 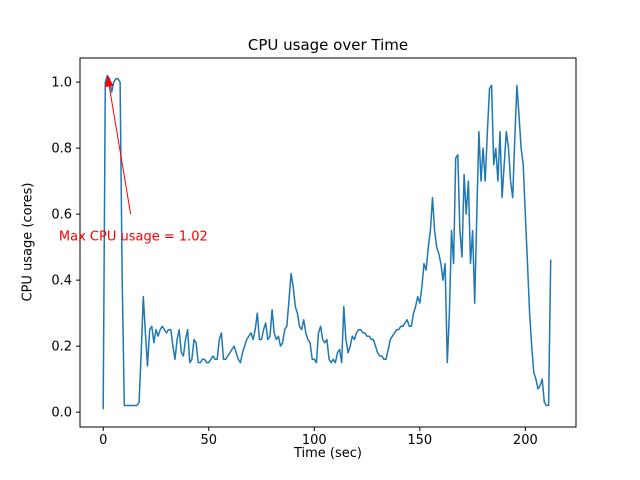 What do you see at coordinates (328, 45) in the screenshot?
I see `chart-title: CPU usage over Time` at bounding box center [328, 45].